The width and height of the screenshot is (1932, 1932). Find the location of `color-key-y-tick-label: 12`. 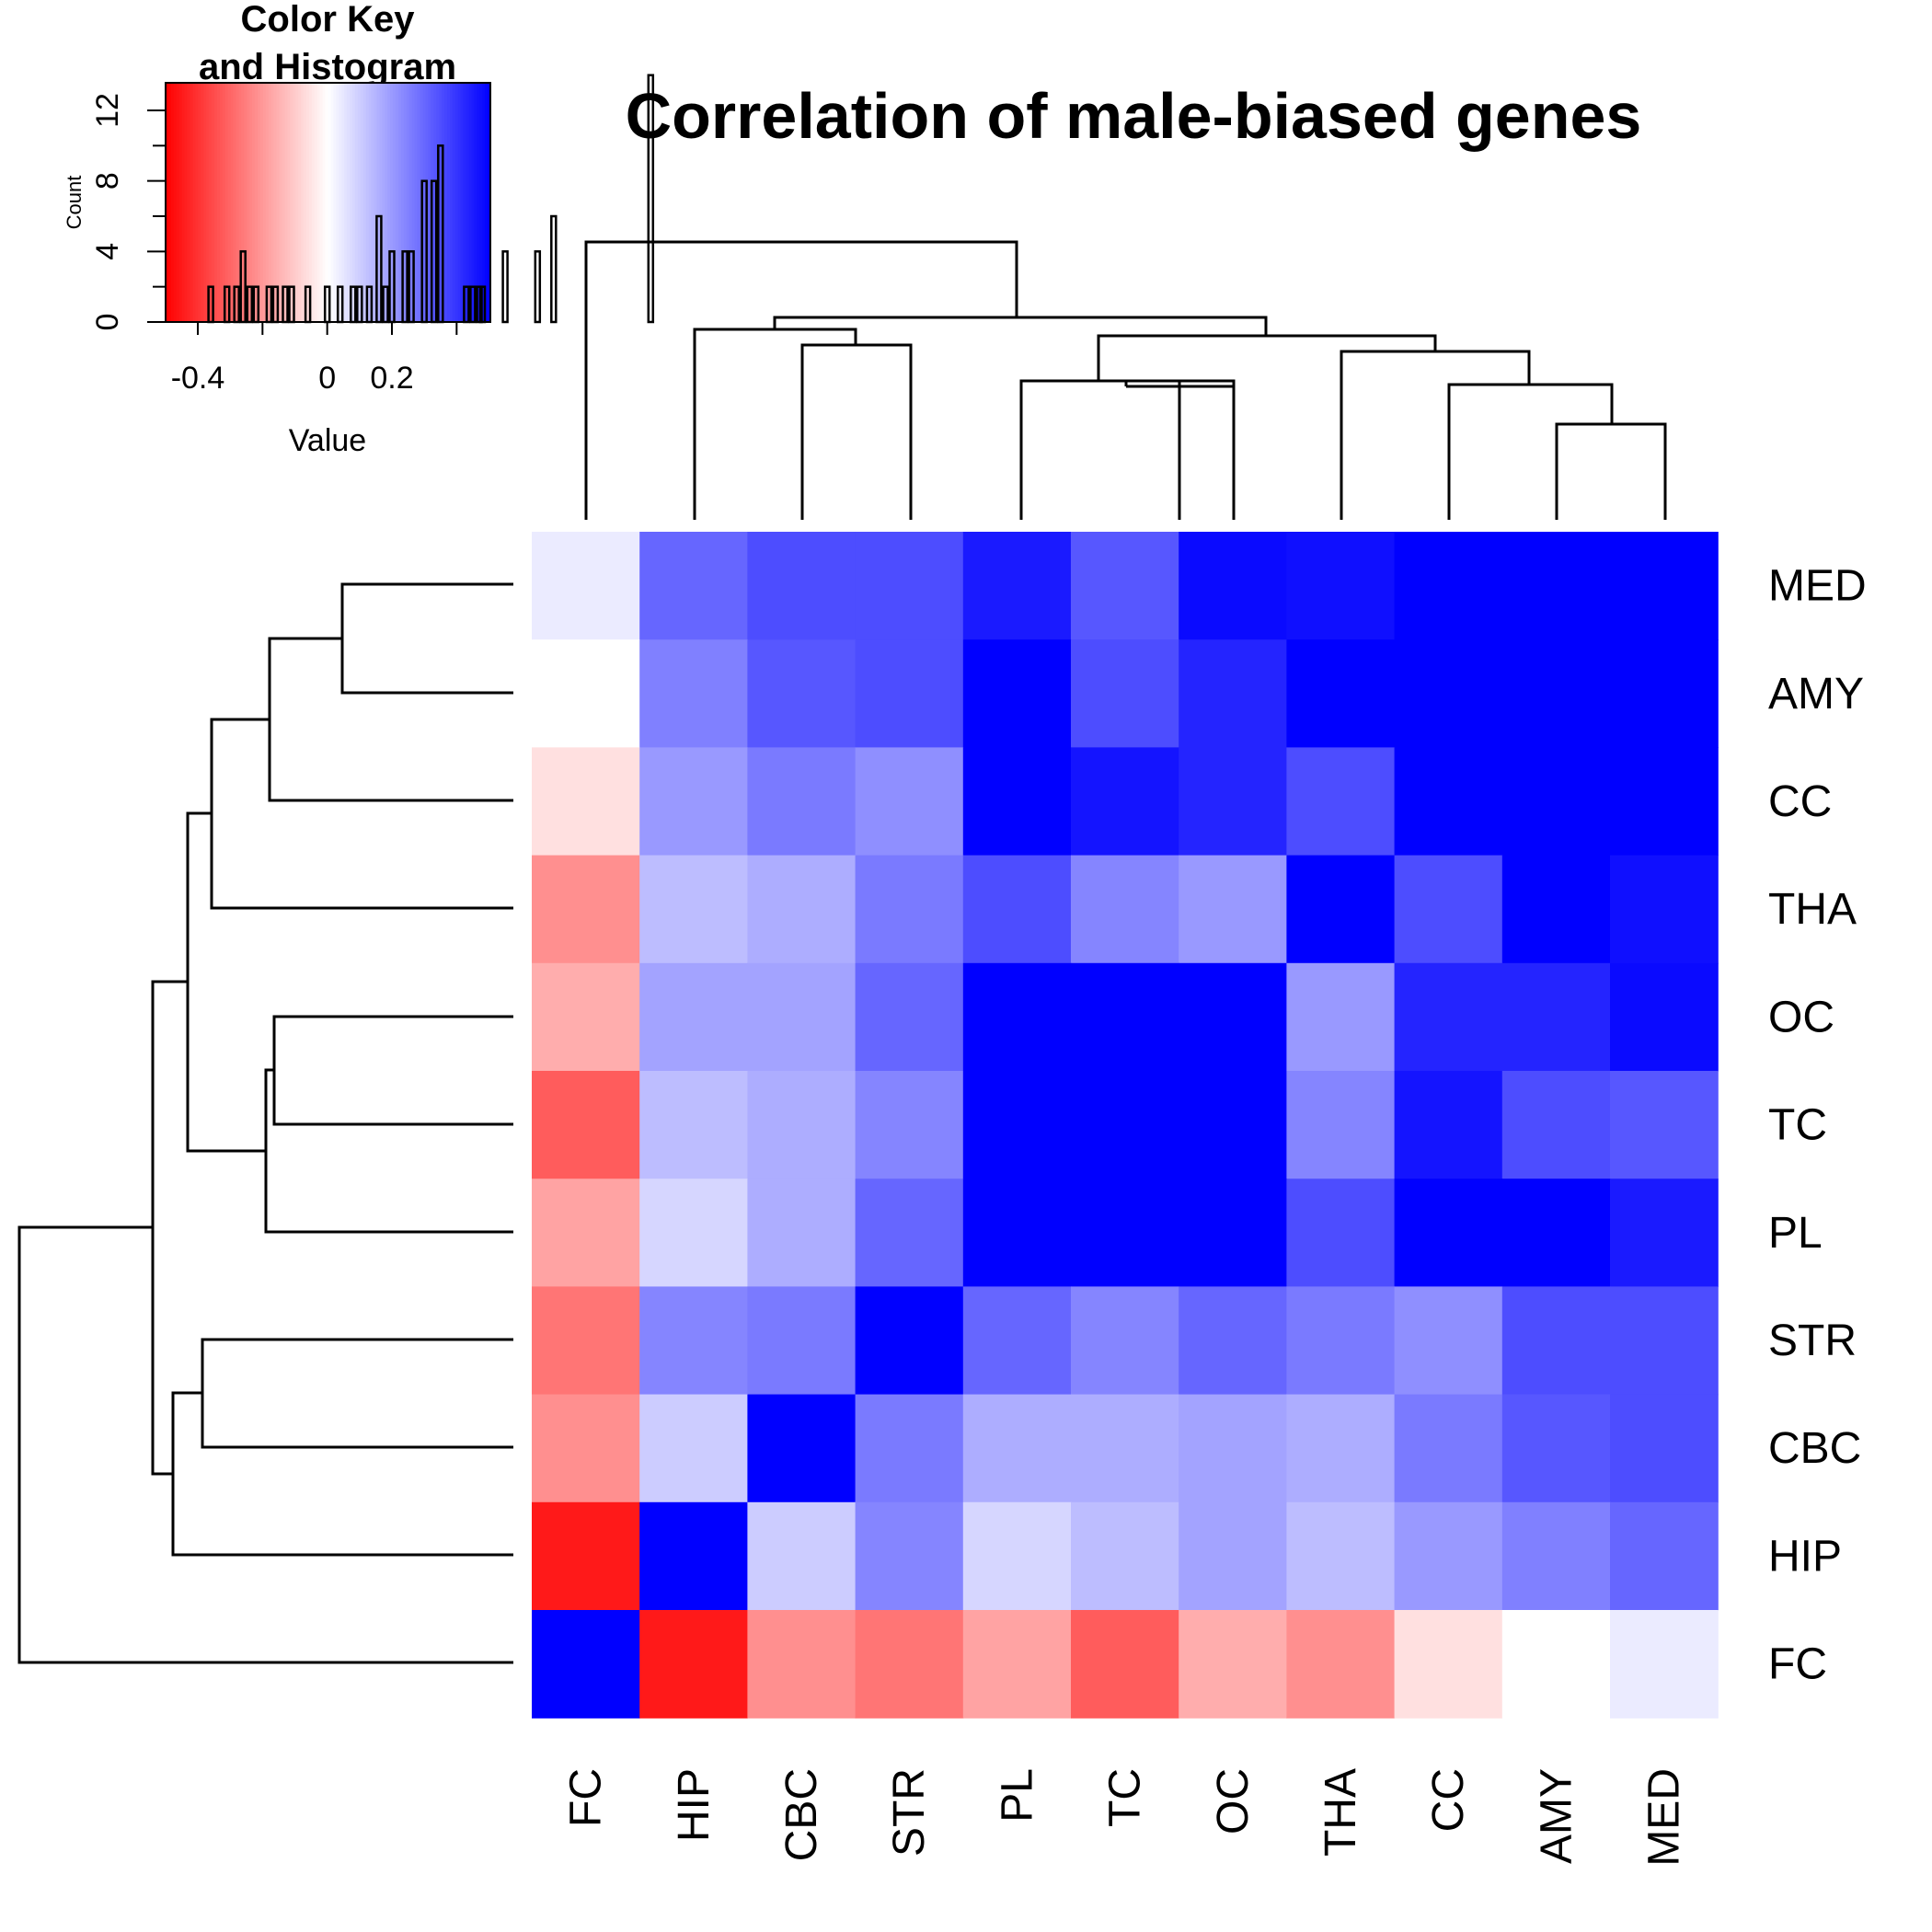

color-key-y-tick-label: 12 is located at coordinates (107, 110).